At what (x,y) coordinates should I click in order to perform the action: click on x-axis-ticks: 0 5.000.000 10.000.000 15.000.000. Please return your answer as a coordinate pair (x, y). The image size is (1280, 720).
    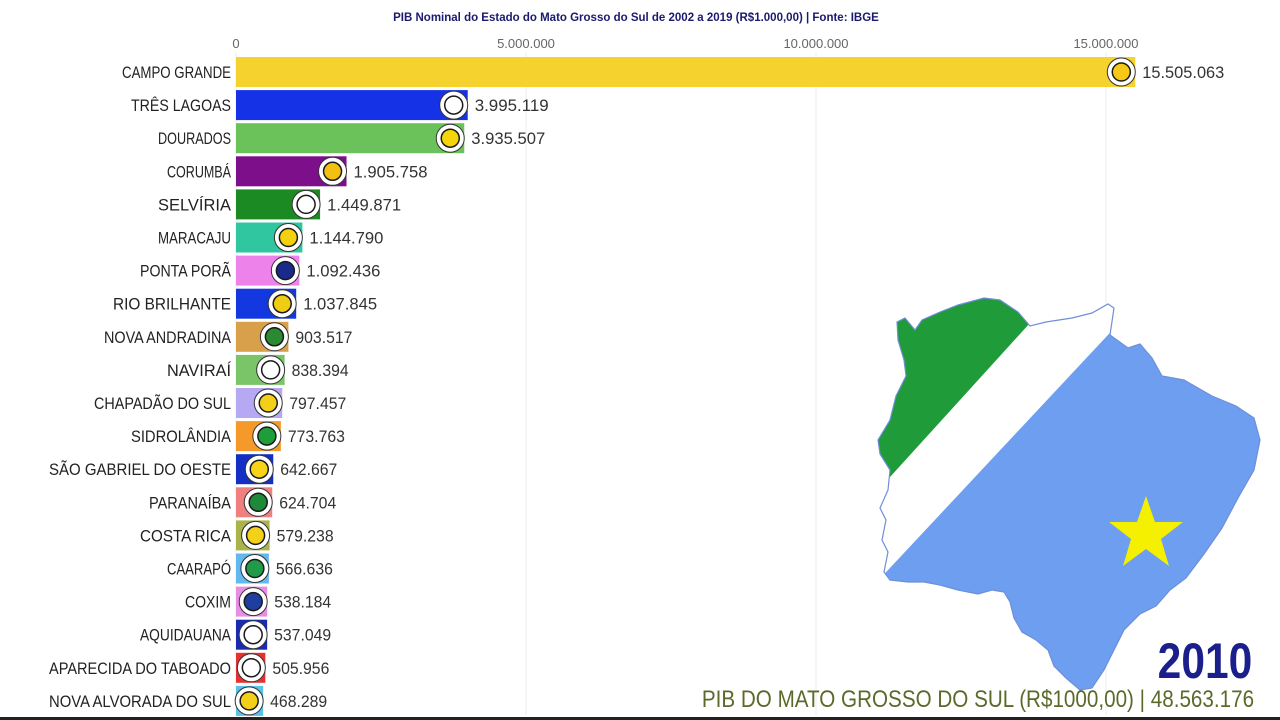
    Looking at the image, I should click on (685, 43).